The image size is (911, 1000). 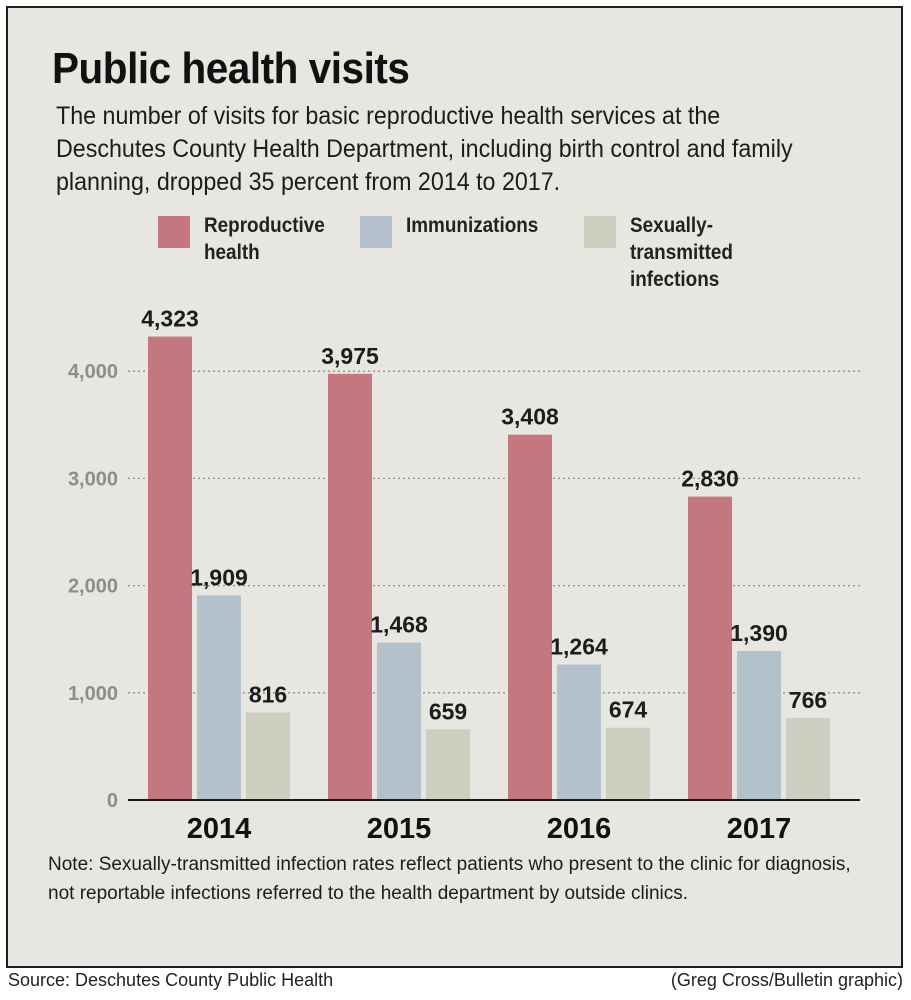 I want to click on bar-sexually-transmitted-infections-2014, so click(x=268, y=756).